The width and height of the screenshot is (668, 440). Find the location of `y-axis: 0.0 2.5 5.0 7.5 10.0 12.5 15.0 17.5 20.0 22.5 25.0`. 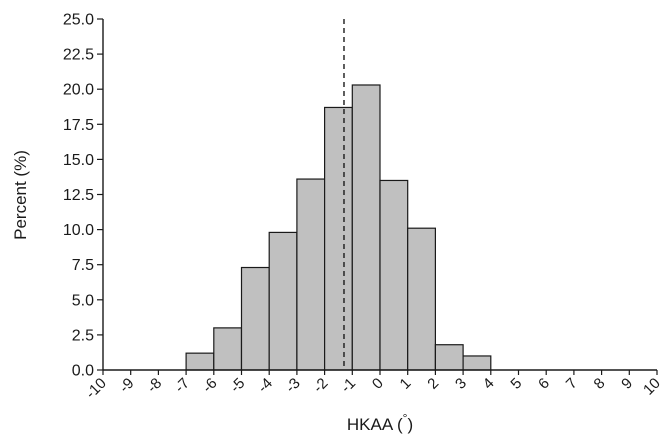

y-axis: 0.0 2.5 5.0 7.5 10.0 12.5 15.0 17.5 20.0 22.5 25.0 is located at coordinates (83, 196).